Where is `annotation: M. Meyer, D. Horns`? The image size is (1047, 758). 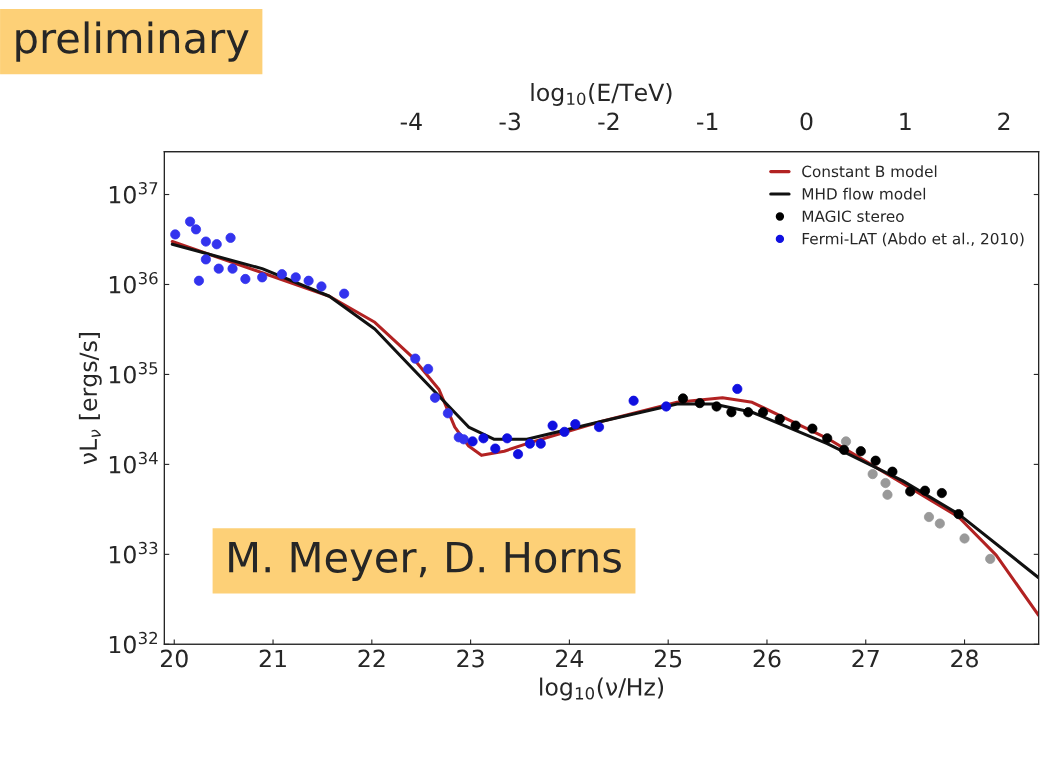 annotation: M. Meyer, D. Horns is located at coordinates (425, 561).